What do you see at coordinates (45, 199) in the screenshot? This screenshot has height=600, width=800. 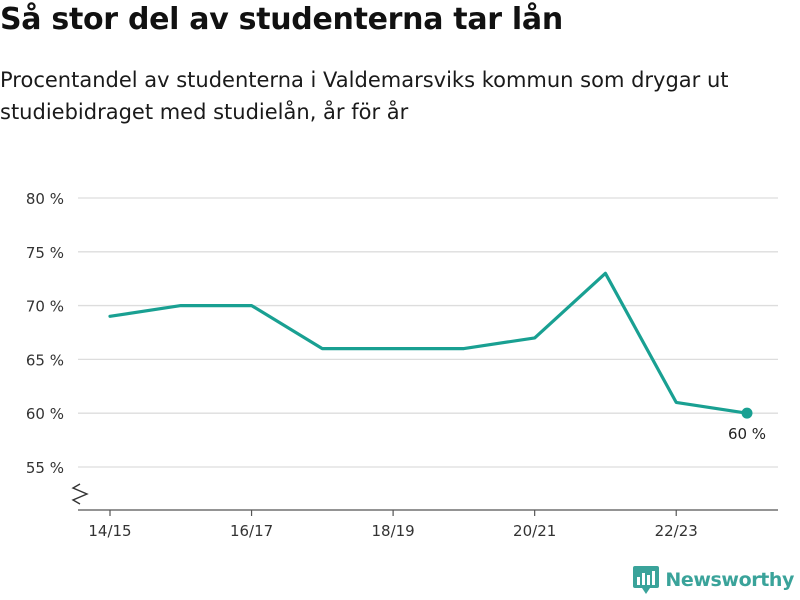 I see `y-tick-label: 80 %` at bounding box center [45, 199].